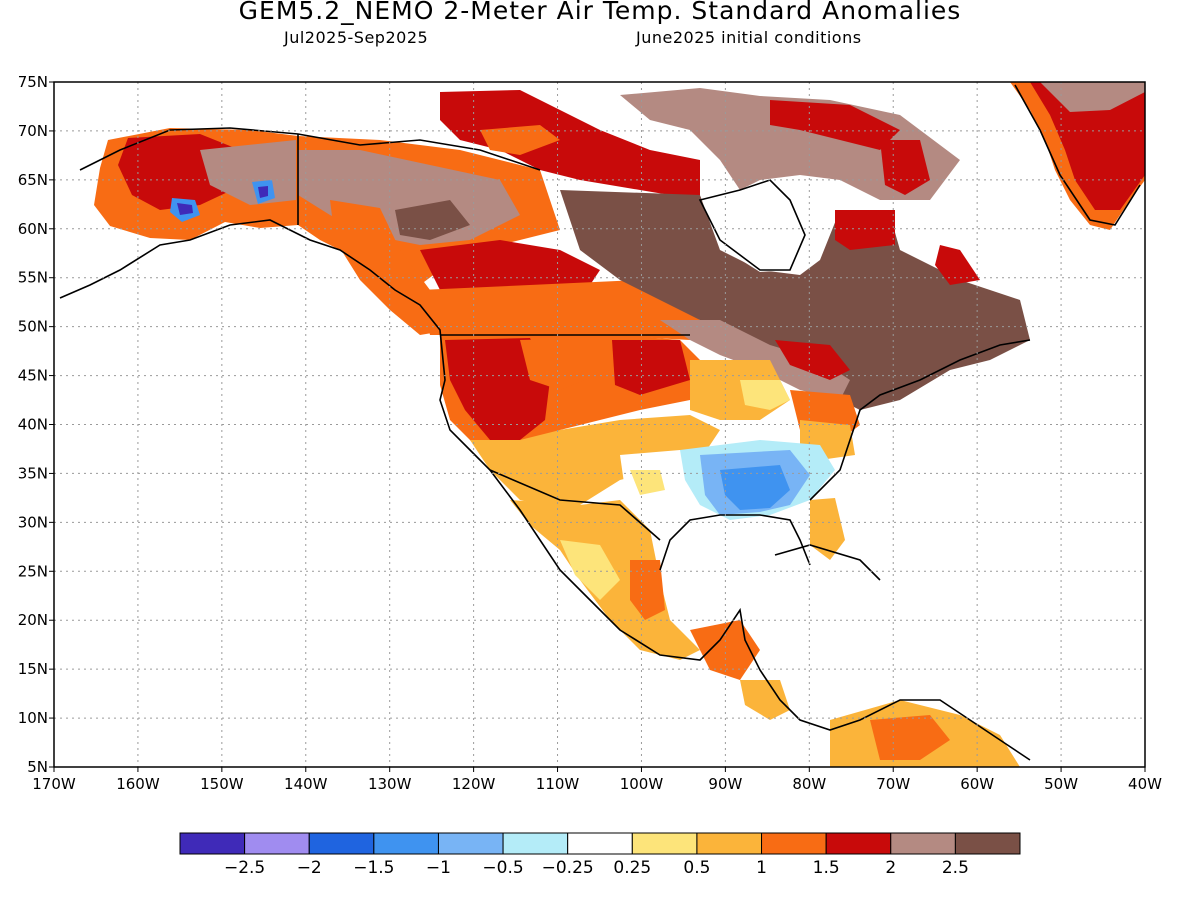 Image resolution: width=1200 pixels, height=900 pixels. I want to click on lon-tick-label: 100W, so click(642, 784).